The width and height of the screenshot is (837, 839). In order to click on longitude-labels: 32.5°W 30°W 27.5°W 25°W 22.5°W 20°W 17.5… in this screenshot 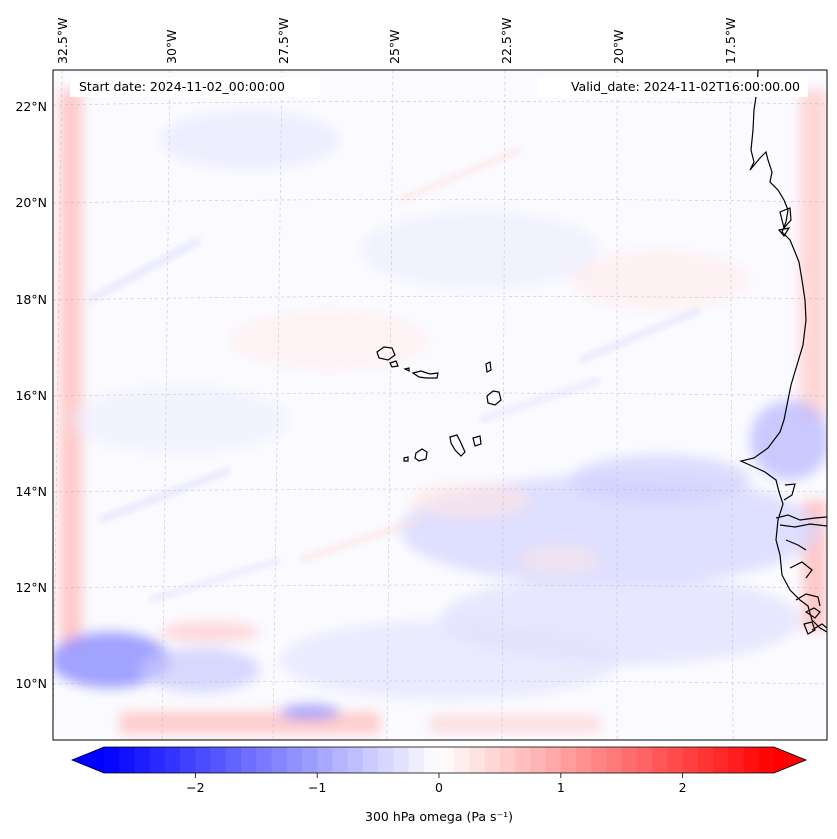, I will do `click(396, 41)`.